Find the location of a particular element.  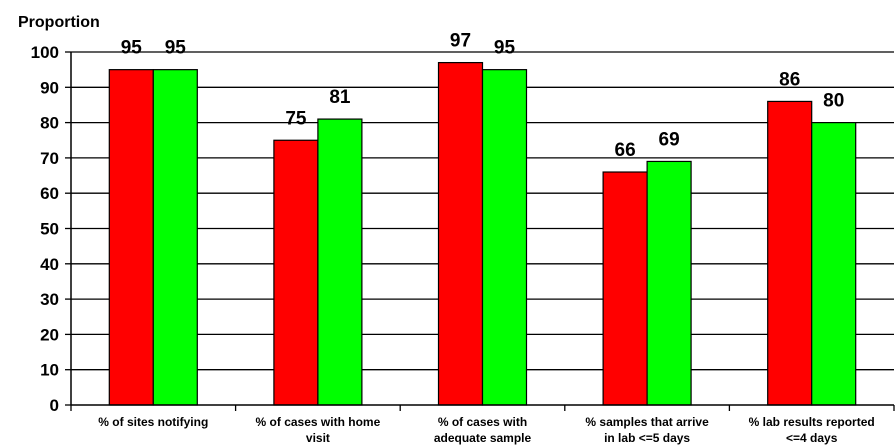

data-label: 97 is located at coordinates (460, 41).